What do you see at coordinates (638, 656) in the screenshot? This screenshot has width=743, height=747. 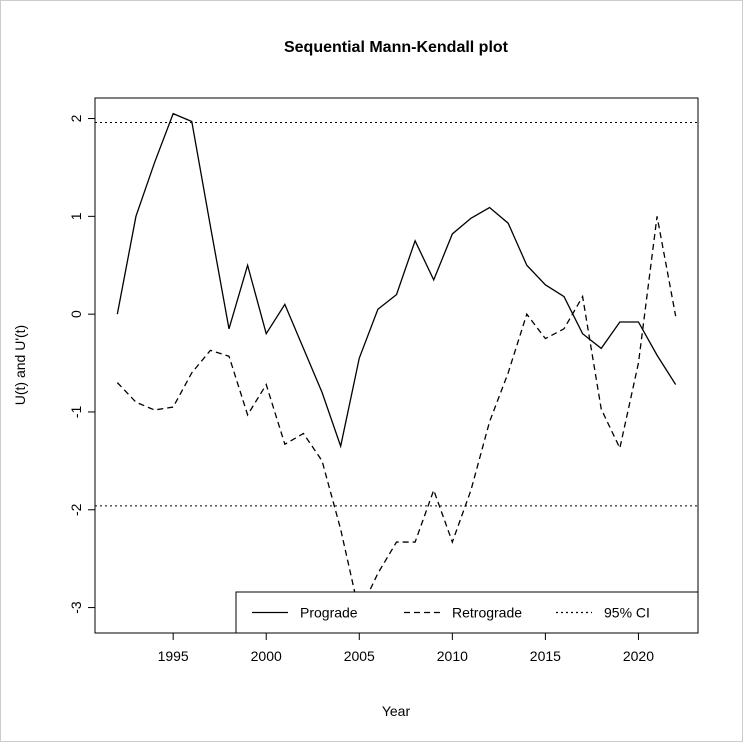 I see `x-tick-label: 2020` at bounding box center [638, 656].